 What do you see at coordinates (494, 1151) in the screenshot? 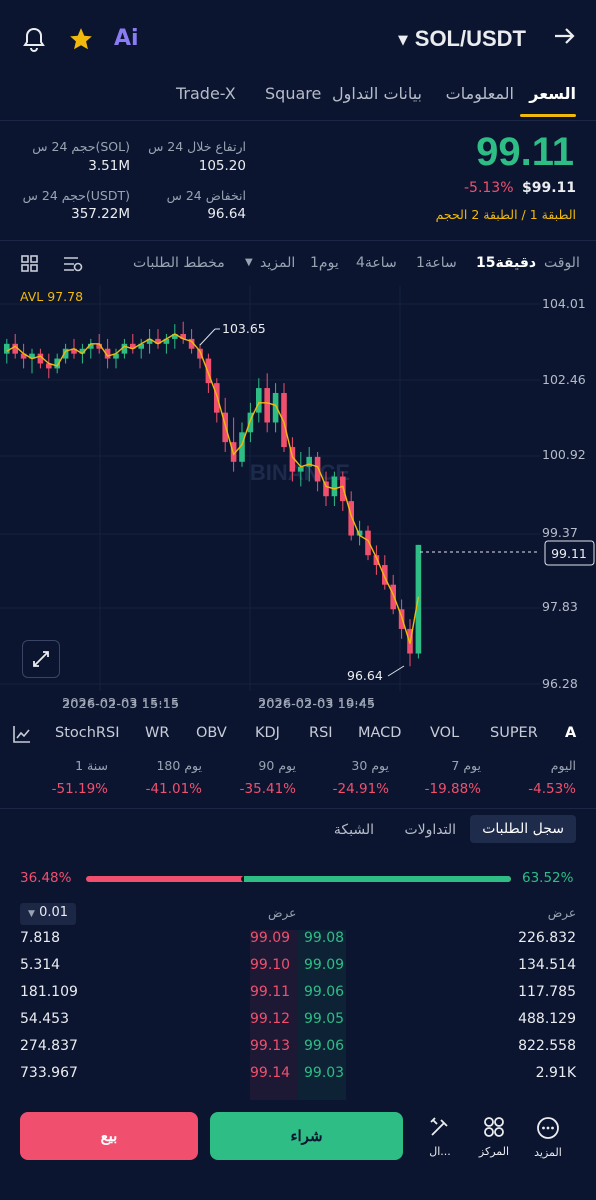
I see `position-label: المركز` at bounding box center [494, 1151].